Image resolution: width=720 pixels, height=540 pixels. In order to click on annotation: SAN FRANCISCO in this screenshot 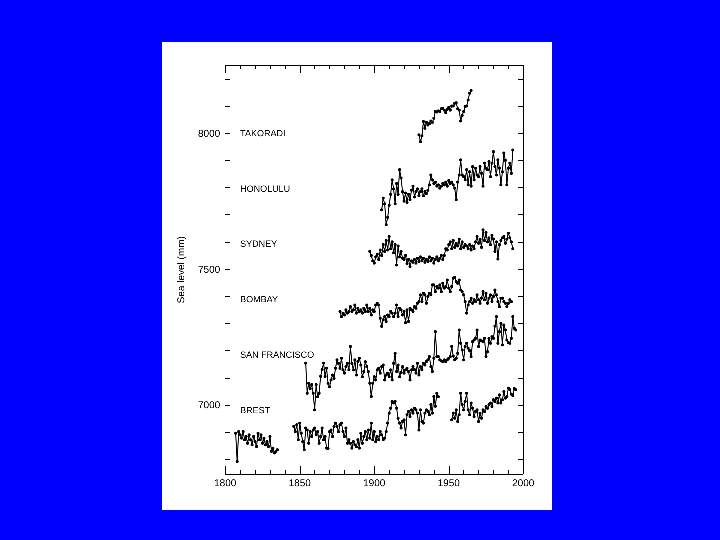, I will do `click(277, 355)`.